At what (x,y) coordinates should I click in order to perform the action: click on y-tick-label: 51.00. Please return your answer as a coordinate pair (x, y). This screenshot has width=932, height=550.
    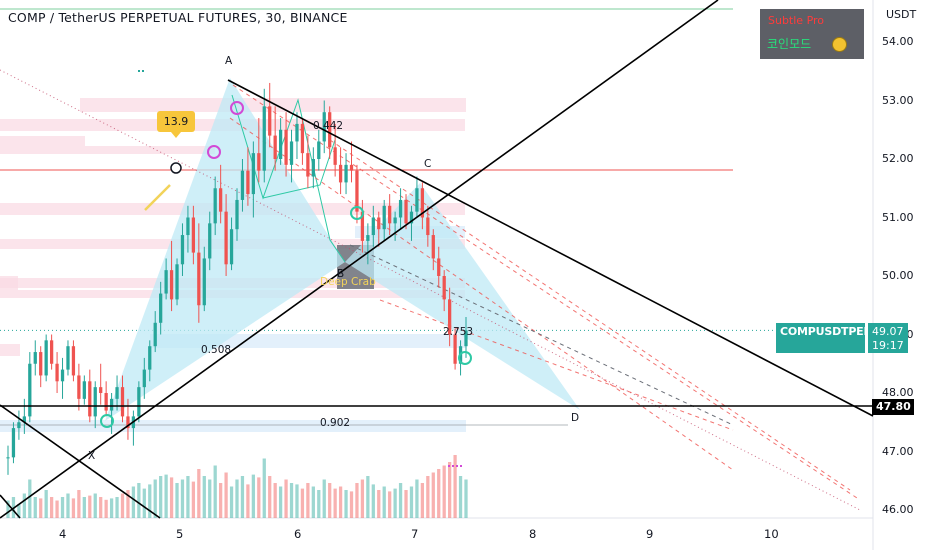
    Looking at the image, I should click on (898, 217).